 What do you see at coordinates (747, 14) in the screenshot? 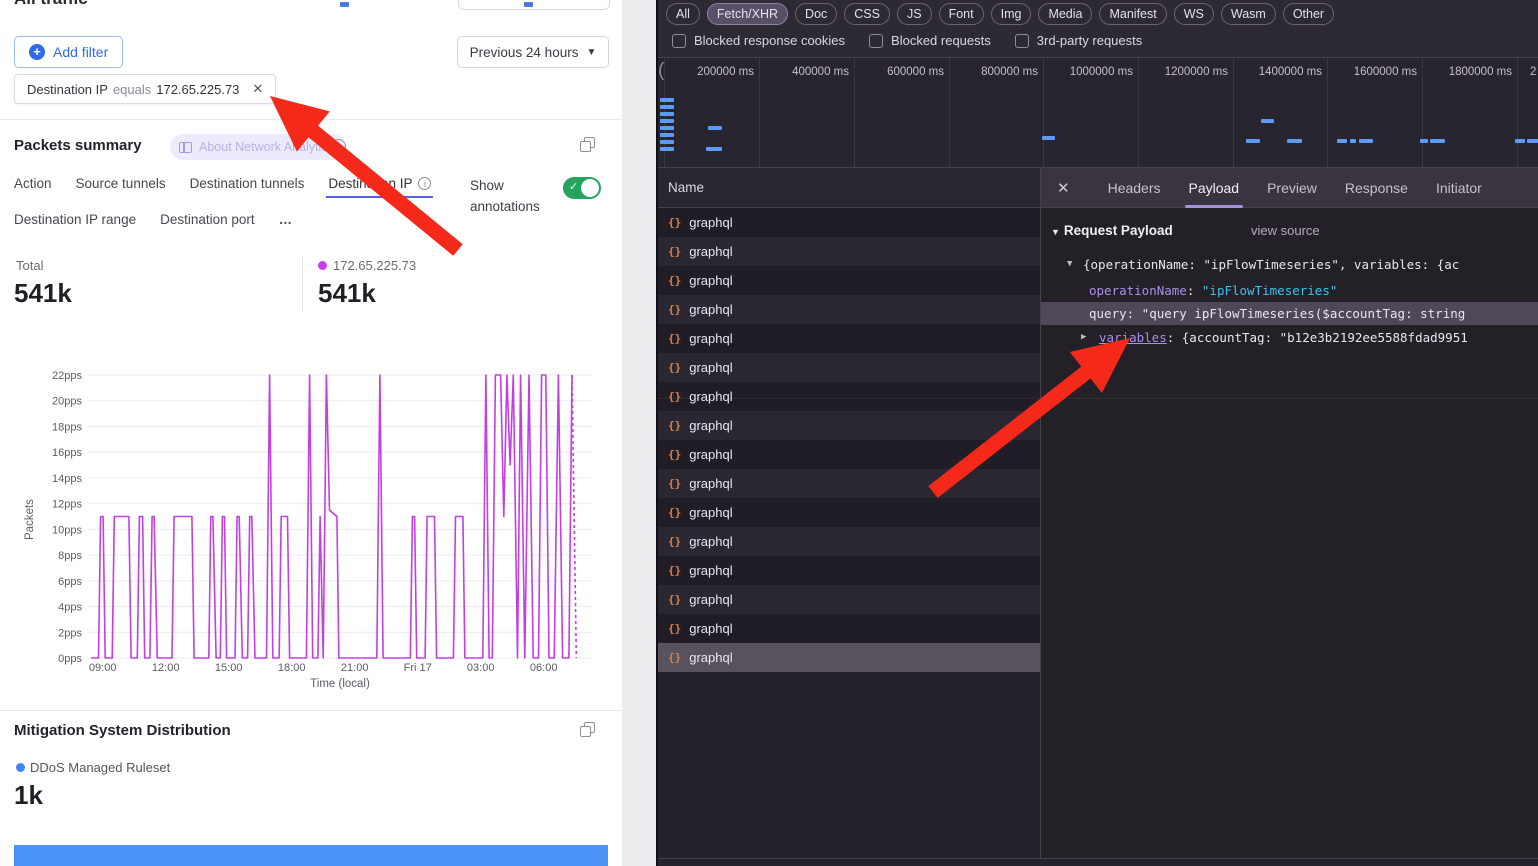
I see `filter-pill-fetch-xhr: Fetch/XHR` at bounding box center [747, 14].